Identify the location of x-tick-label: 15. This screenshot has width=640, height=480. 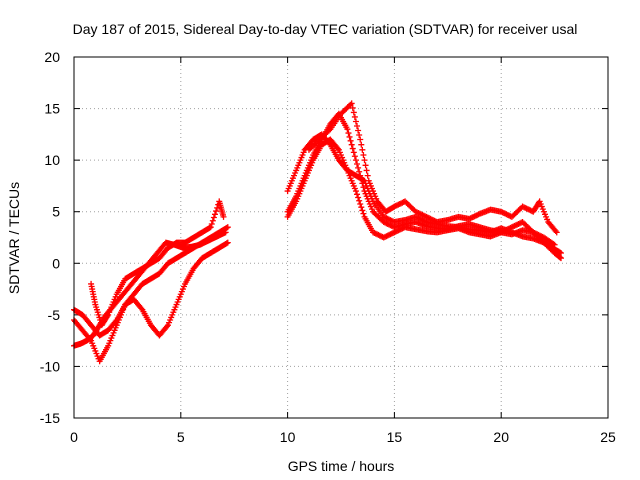
(395, 437).